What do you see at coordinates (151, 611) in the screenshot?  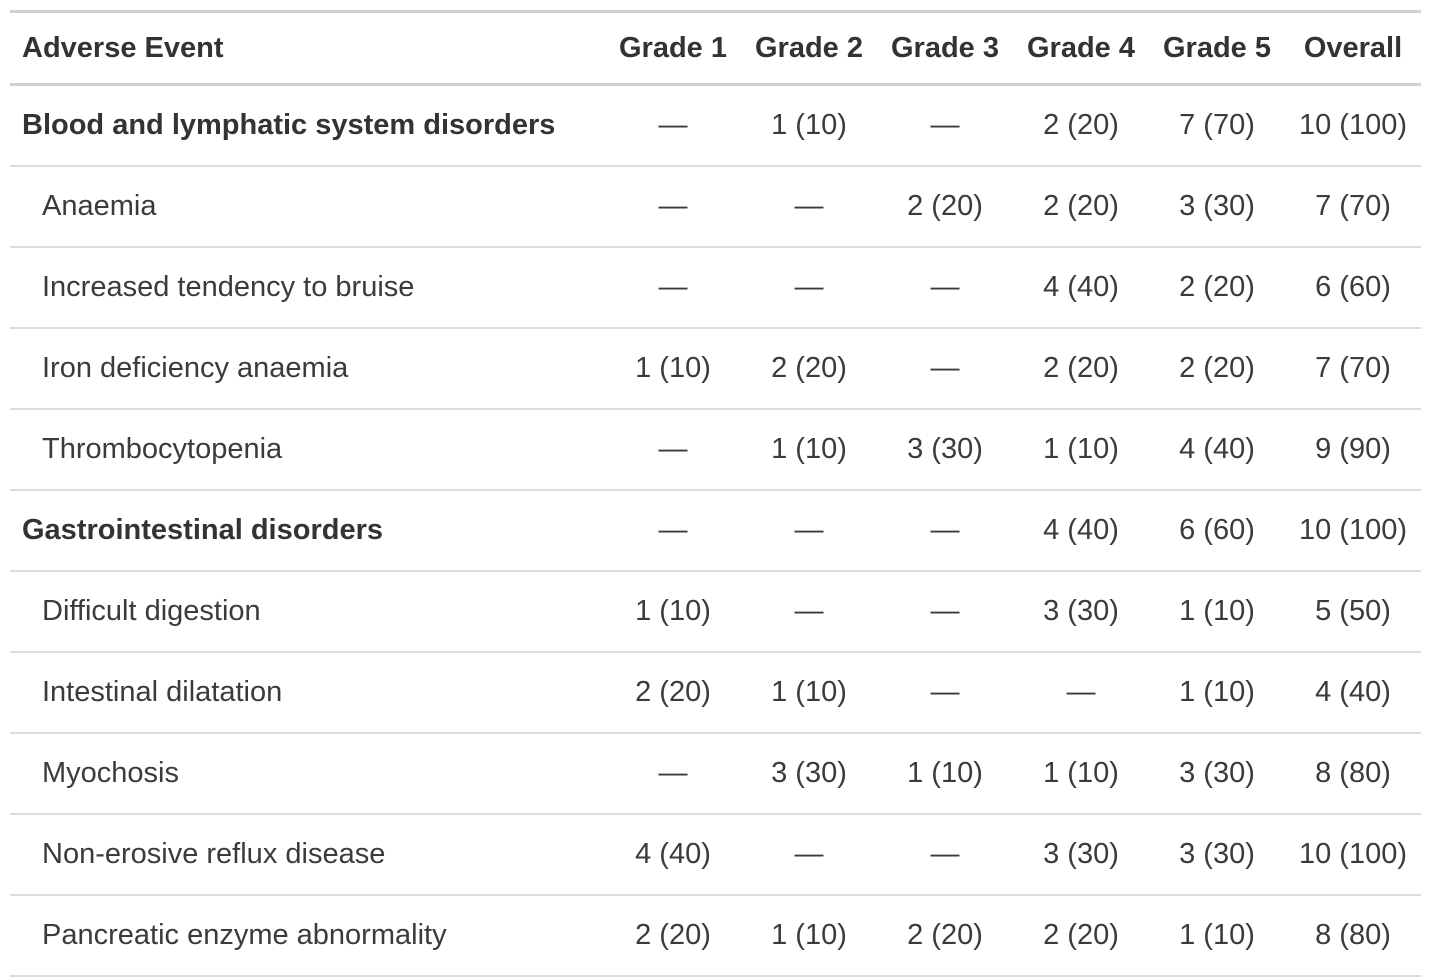 I see `adverse-event-label: Difficult digestion` at bounding box center [151, 611].